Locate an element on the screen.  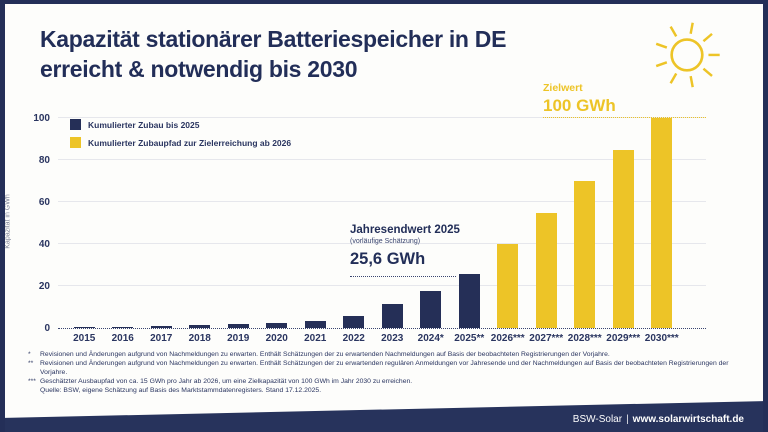
page-title-line2: erreicht & notwendig bis 2030 is located at coordinates (199, 68).